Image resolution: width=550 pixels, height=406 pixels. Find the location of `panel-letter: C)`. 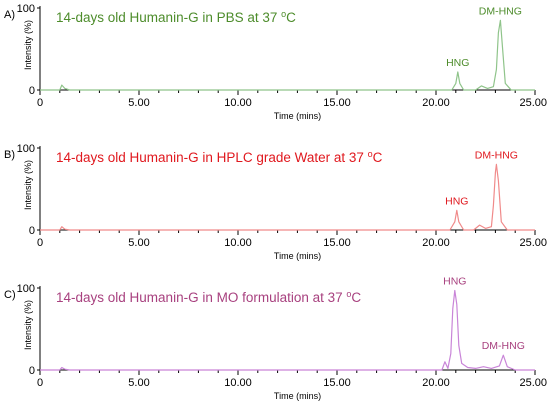

panel-letter: C) is located at coordinates (10, 295).